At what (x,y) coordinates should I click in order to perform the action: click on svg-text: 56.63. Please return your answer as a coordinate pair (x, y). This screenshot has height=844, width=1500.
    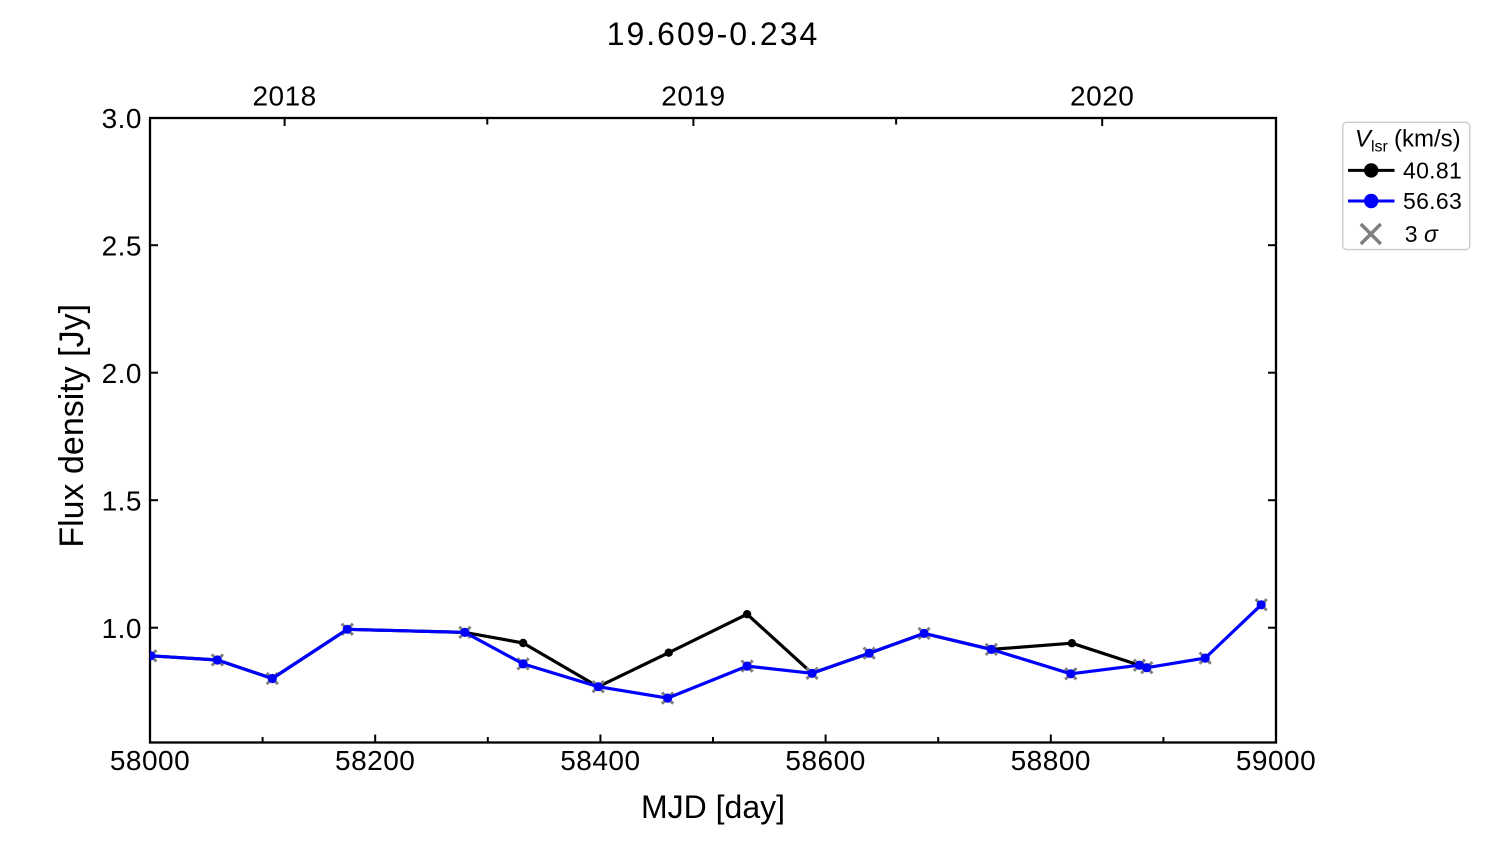
    Looking at the image, I should click on (1432, 201).